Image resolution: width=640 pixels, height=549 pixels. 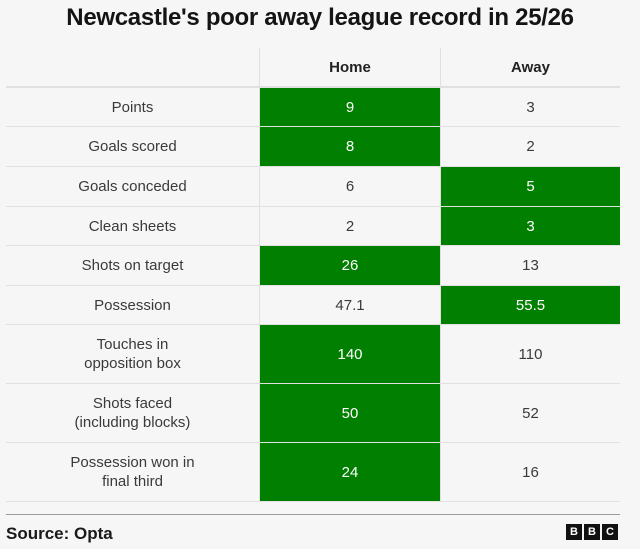 I want to click on row-label: Clean sheets, so click(x=132, y=226).